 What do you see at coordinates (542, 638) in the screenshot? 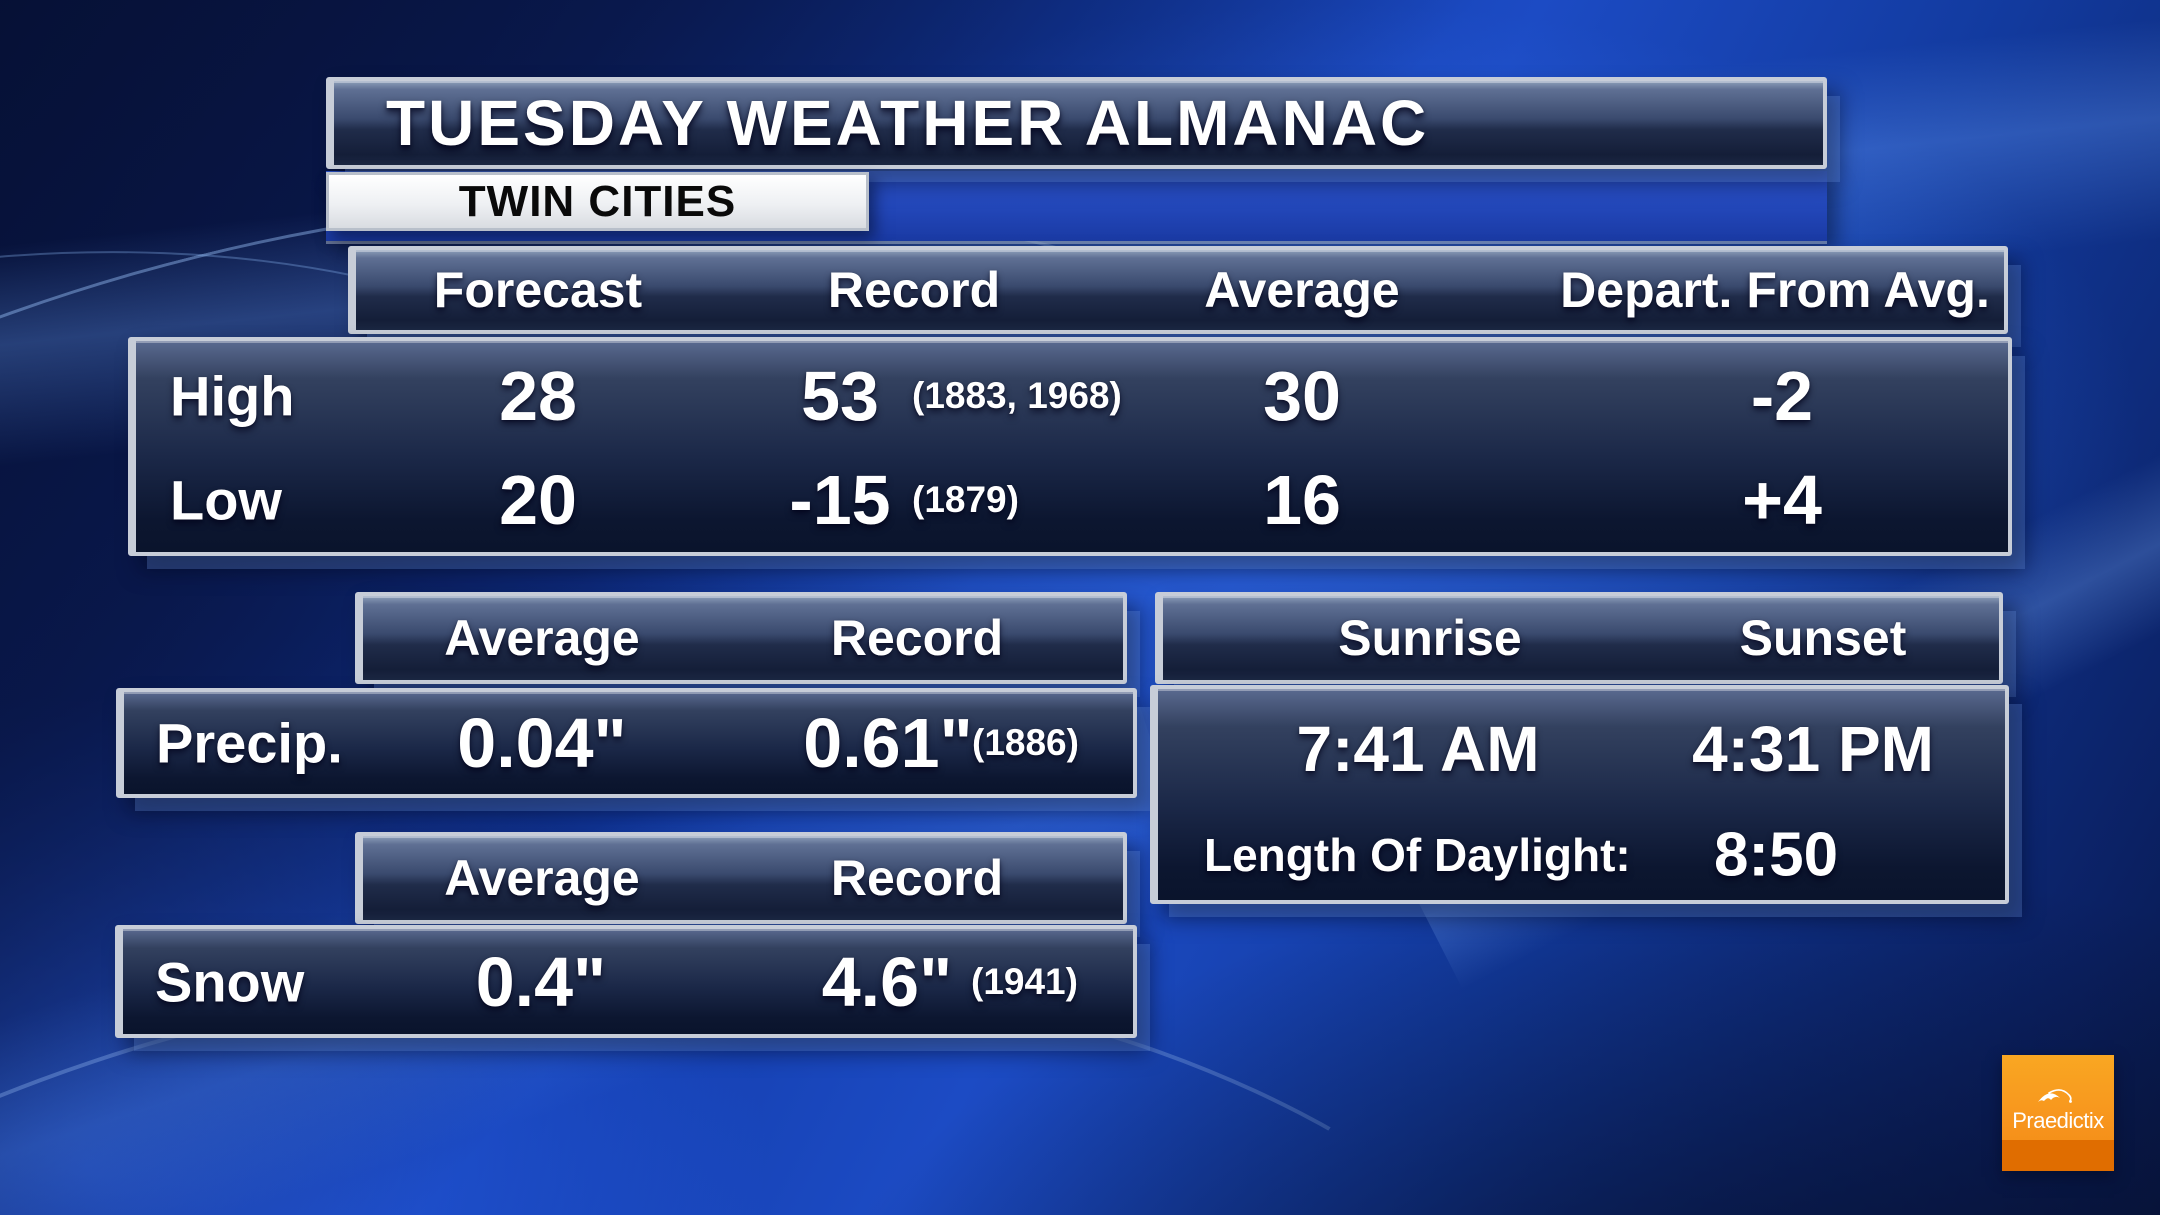
I see `precip-header-average: Average` at bounding box center [542, 638].